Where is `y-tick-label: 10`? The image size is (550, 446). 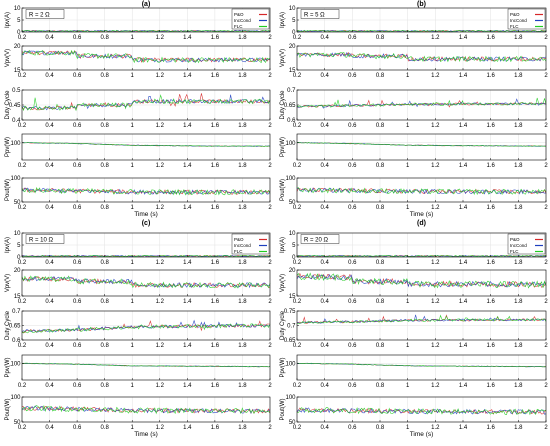
y-tick-label: 10 is located at coordinates (17, 9).